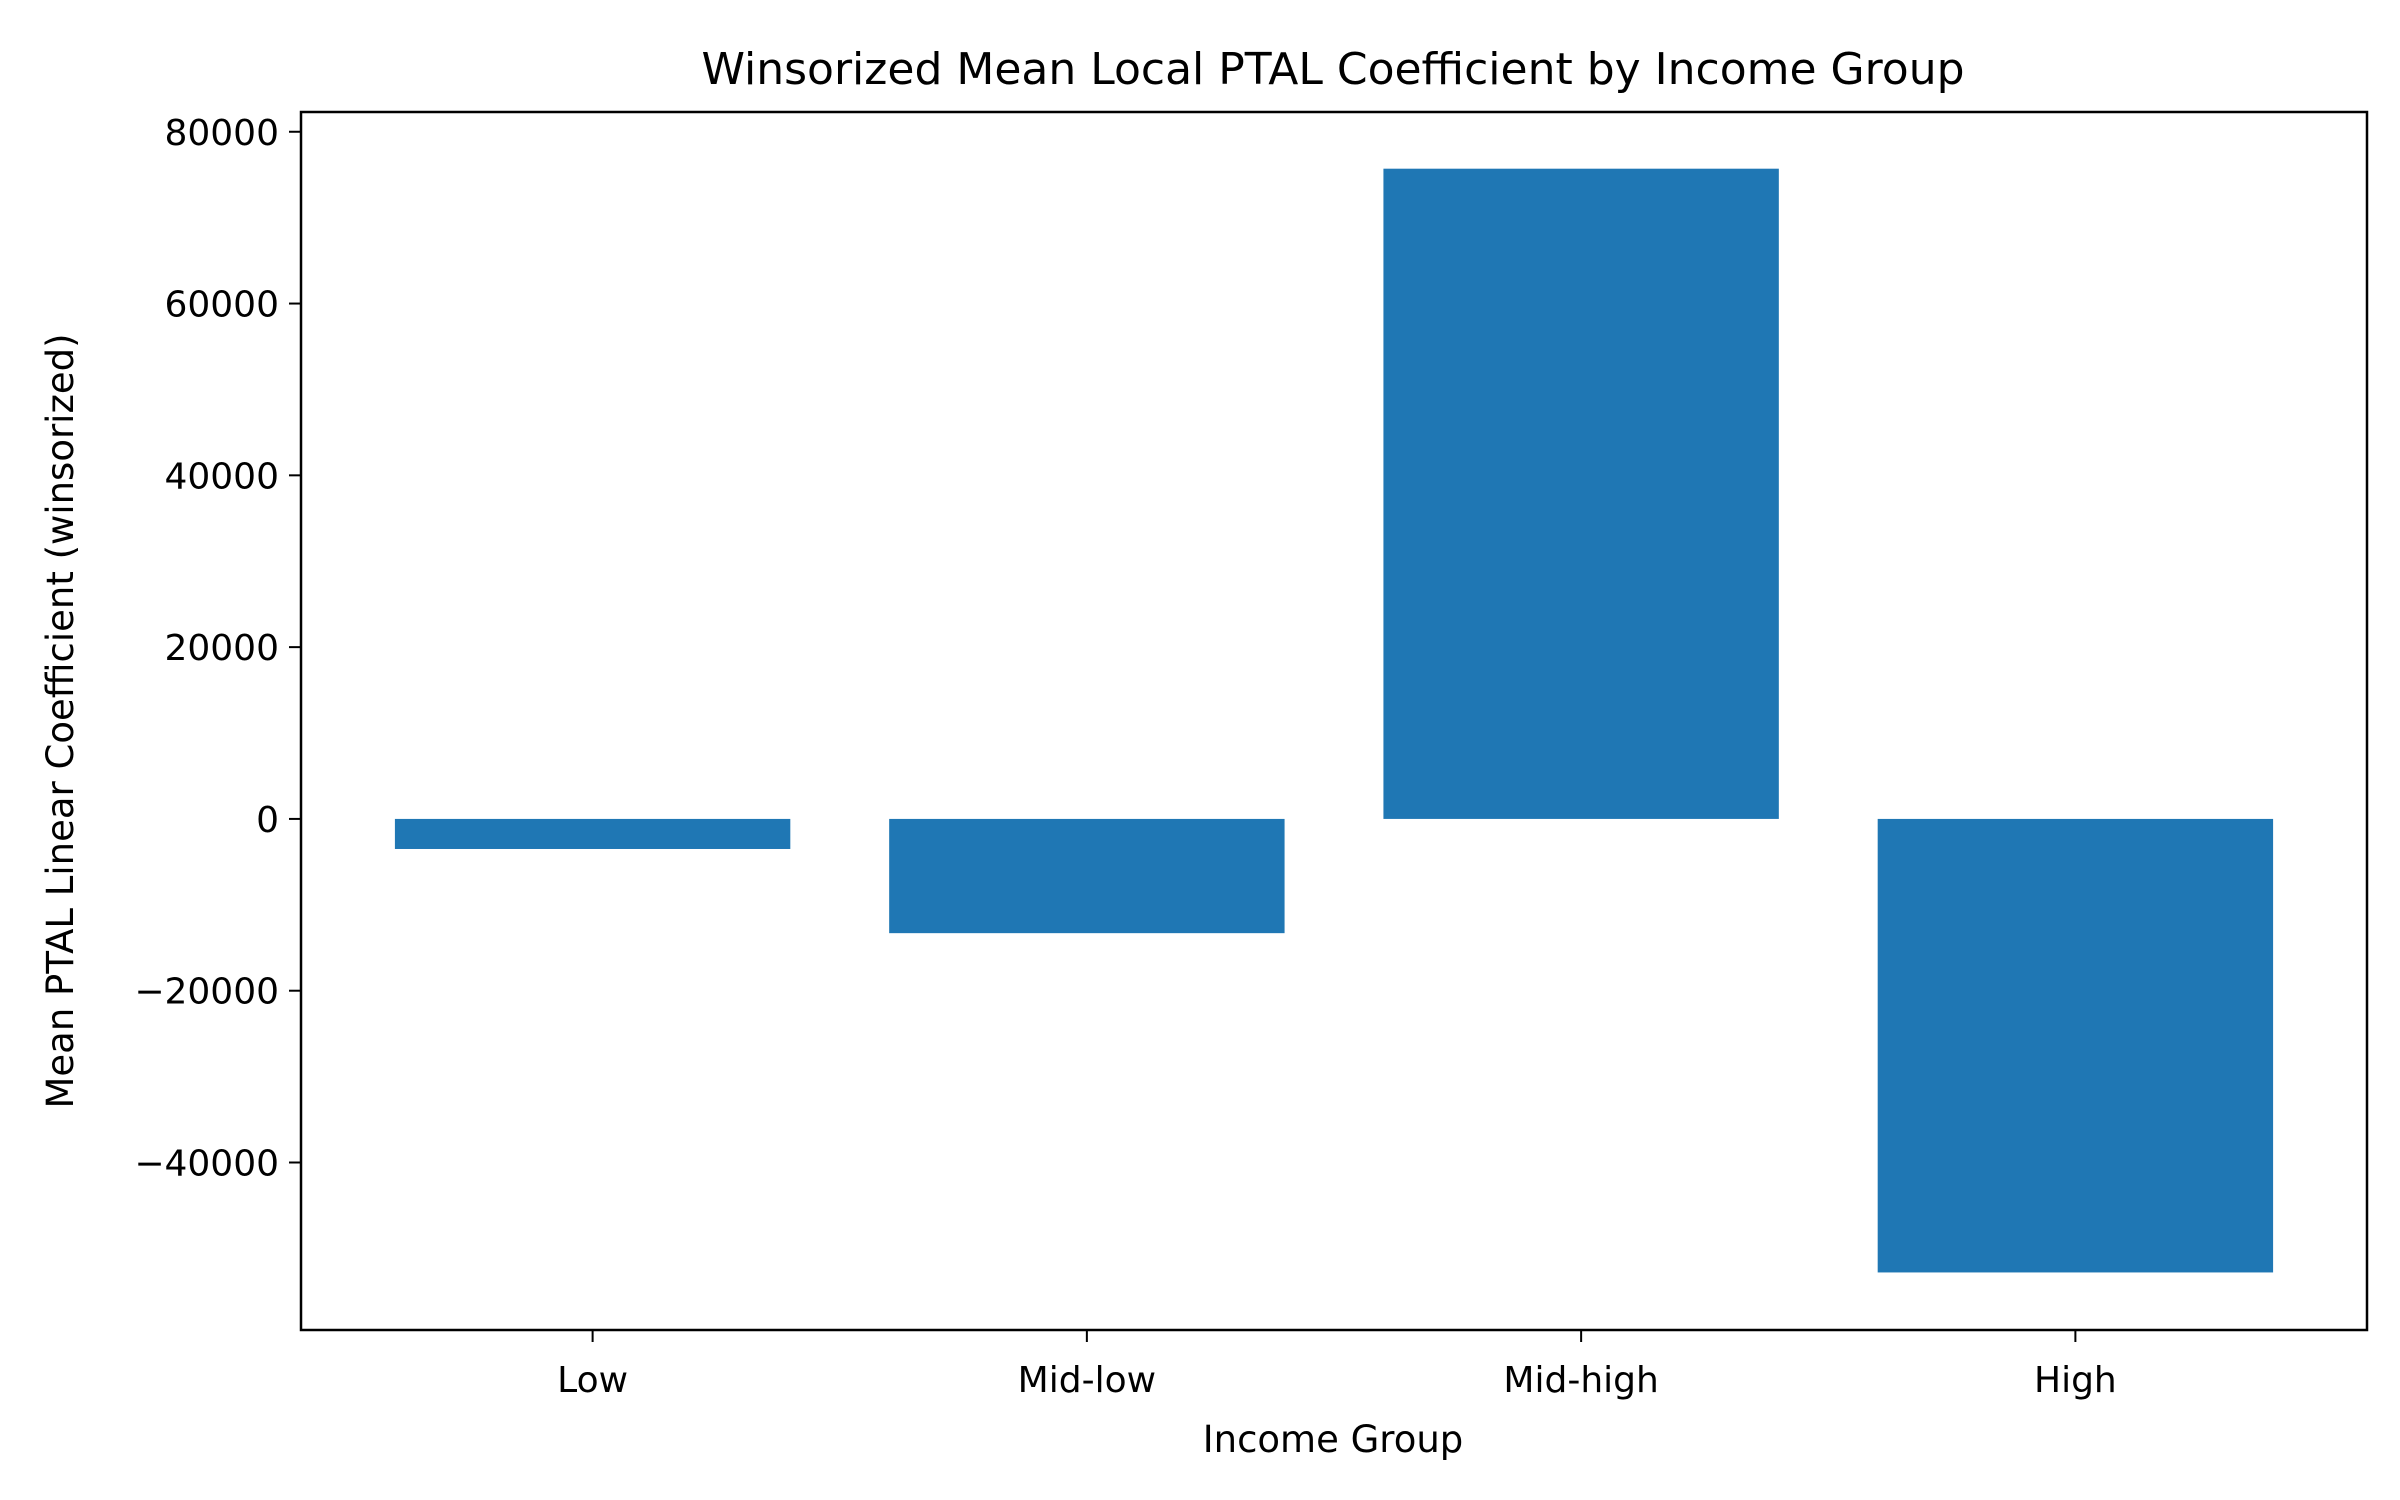 The height and width of the screenshot is (1500, 2400). What do you see at coordinates (592, 833) in the screenshot?
I see `bar-low` at bounding box center [592, 833].